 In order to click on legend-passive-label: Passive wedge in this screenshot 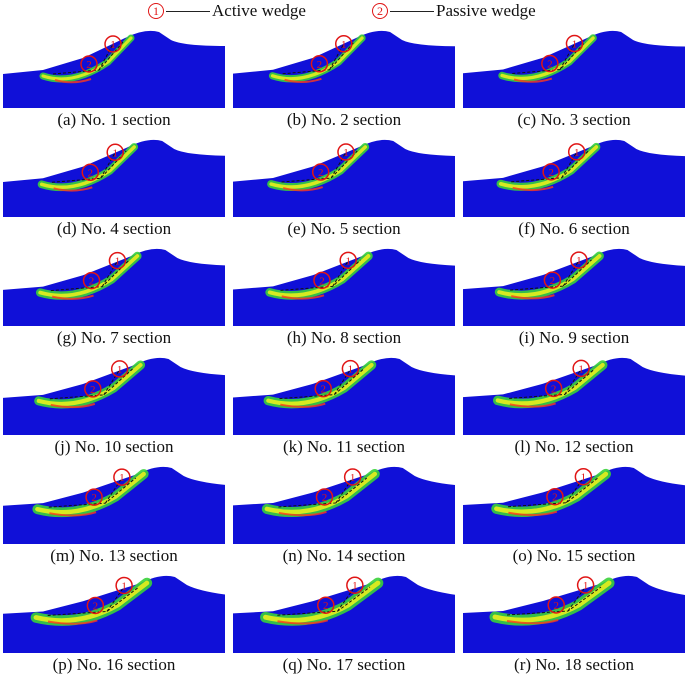, I will do `click(486, 10)`.